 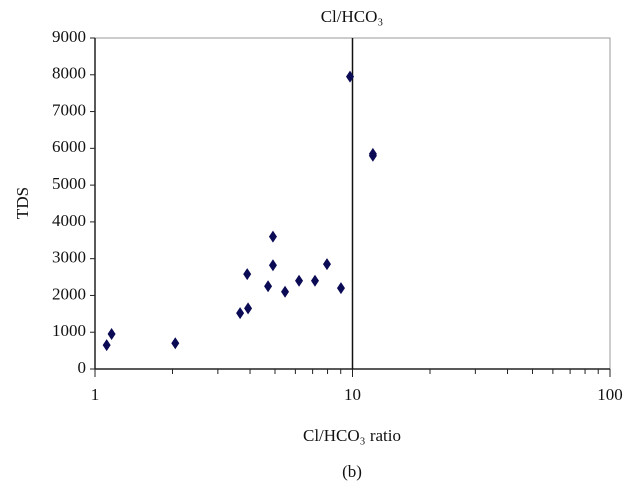 What do you see at coordinates (352, 16) in the screenshot?
I see `chart-title: Cl/HCO₃` at bounding box center [352, 16].